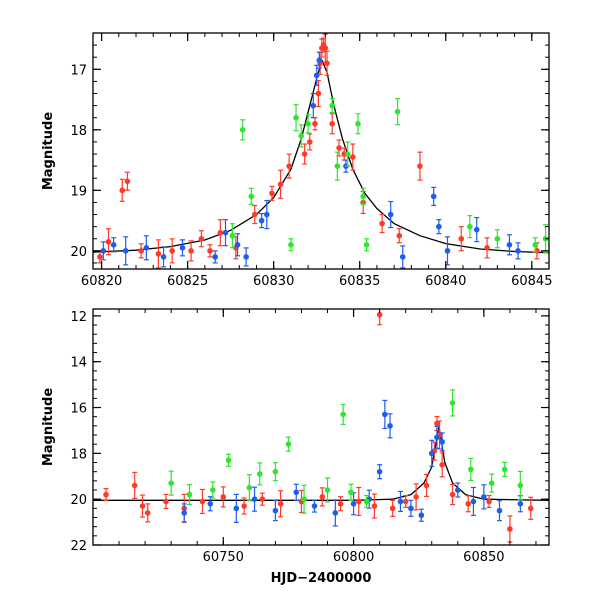 The image size is (600, 600). I want to click on y-tick-label: 12, so click(78, 317).